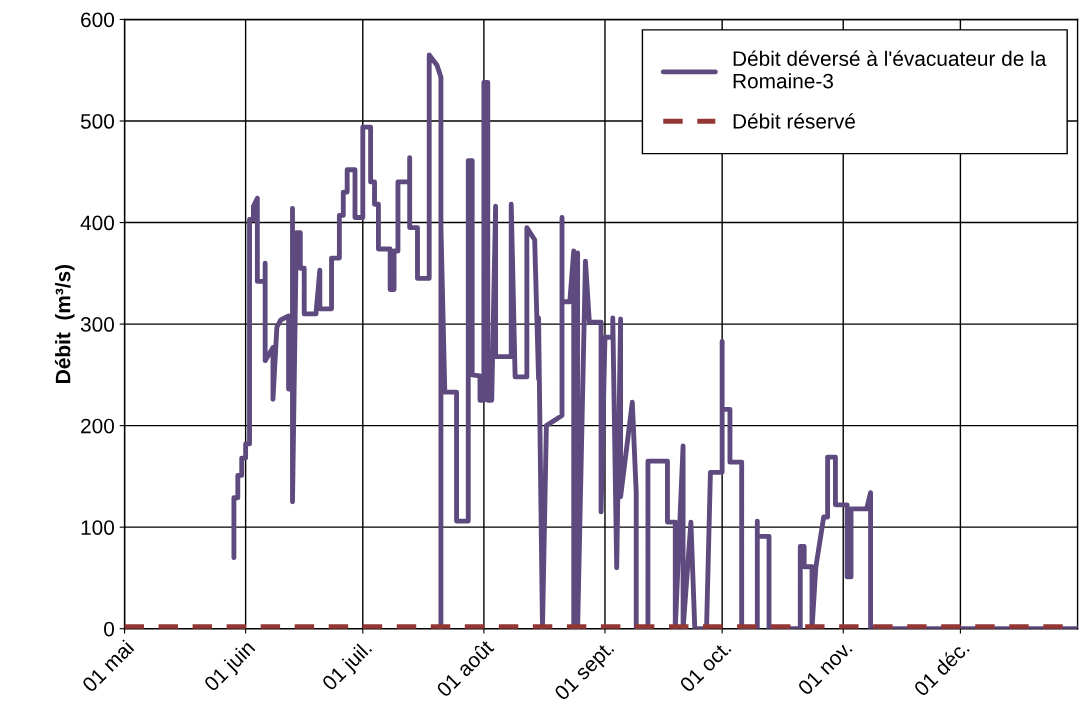 The width and height of the screenshot is (1083, 721). I want to click on x-tick-label: 01 juin, so click(230, 667).